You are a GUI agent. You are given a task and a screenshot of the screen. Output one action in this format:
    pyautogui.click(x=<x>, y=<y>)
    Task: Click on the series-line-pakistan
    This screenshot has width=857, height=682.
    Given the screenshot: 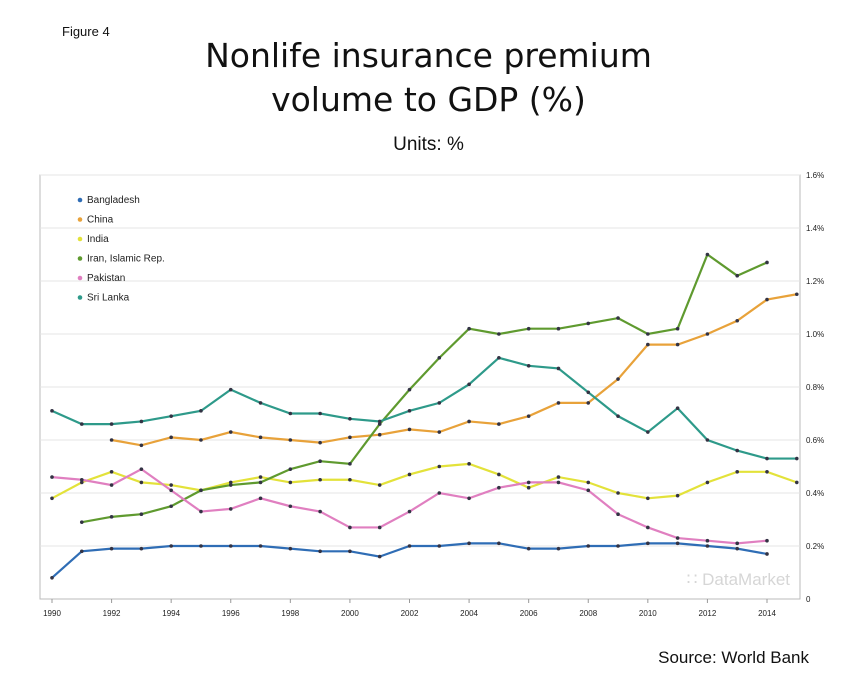 What is the action you would take?
    pyautogui.click(x=409, y=506)
    